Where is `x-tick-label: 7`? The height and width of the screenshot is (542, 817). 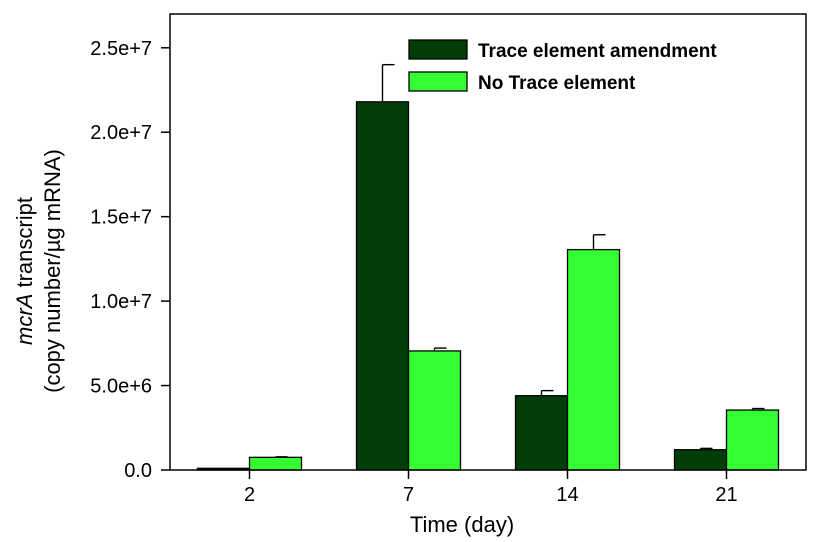
x-tick-label: 7 is located at coordinates (408, 495).